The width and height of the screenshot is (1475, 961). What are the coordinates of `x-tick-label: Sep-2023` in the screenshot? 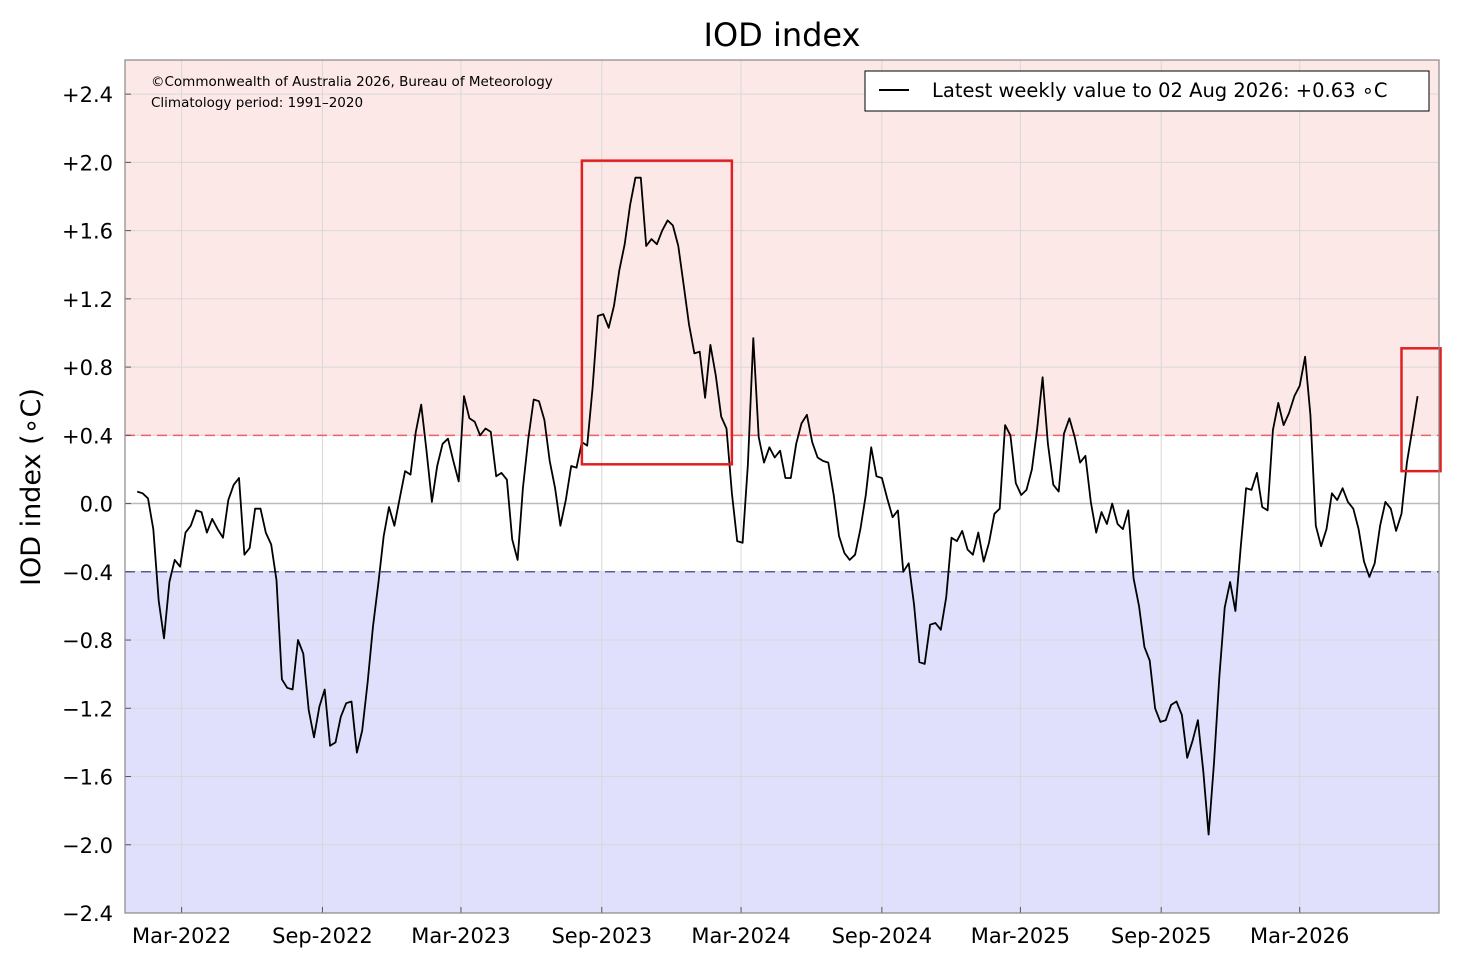 It's located at (601, 936).